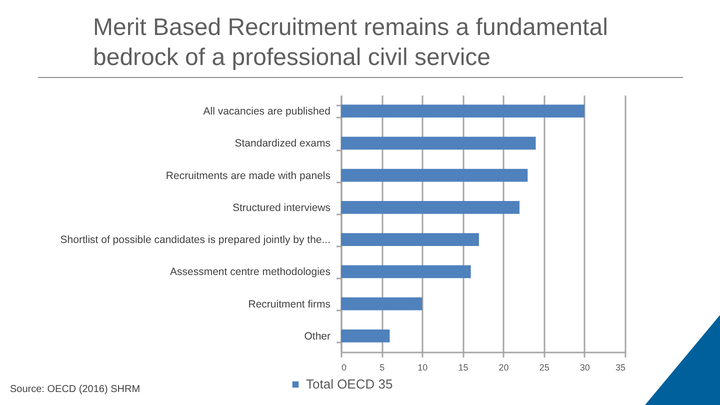 Image resolution: width=720 pixels, height=405 pixels. What do you see at coordinates (463, 367) in the screenshot?
I see `x-tick-label: 15` at bounding box center [463, 367].